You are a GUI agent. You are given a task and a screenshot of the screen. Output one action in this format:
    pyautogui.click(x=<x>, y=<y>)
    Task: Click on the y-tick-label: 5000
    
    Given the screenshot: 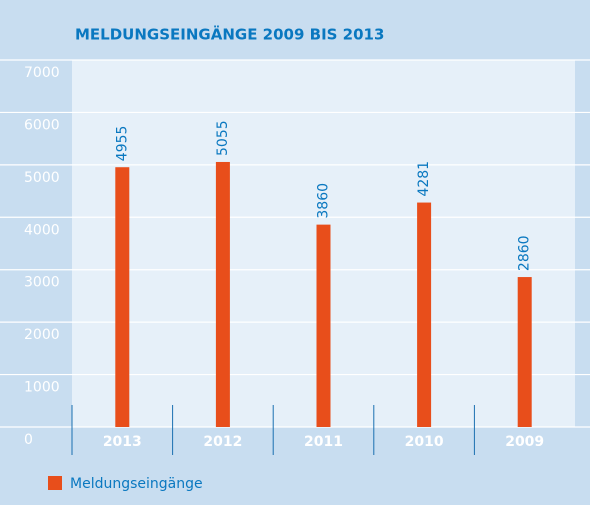 What is the action you would take?
    pyautogui.click(x=42, y=178)
    